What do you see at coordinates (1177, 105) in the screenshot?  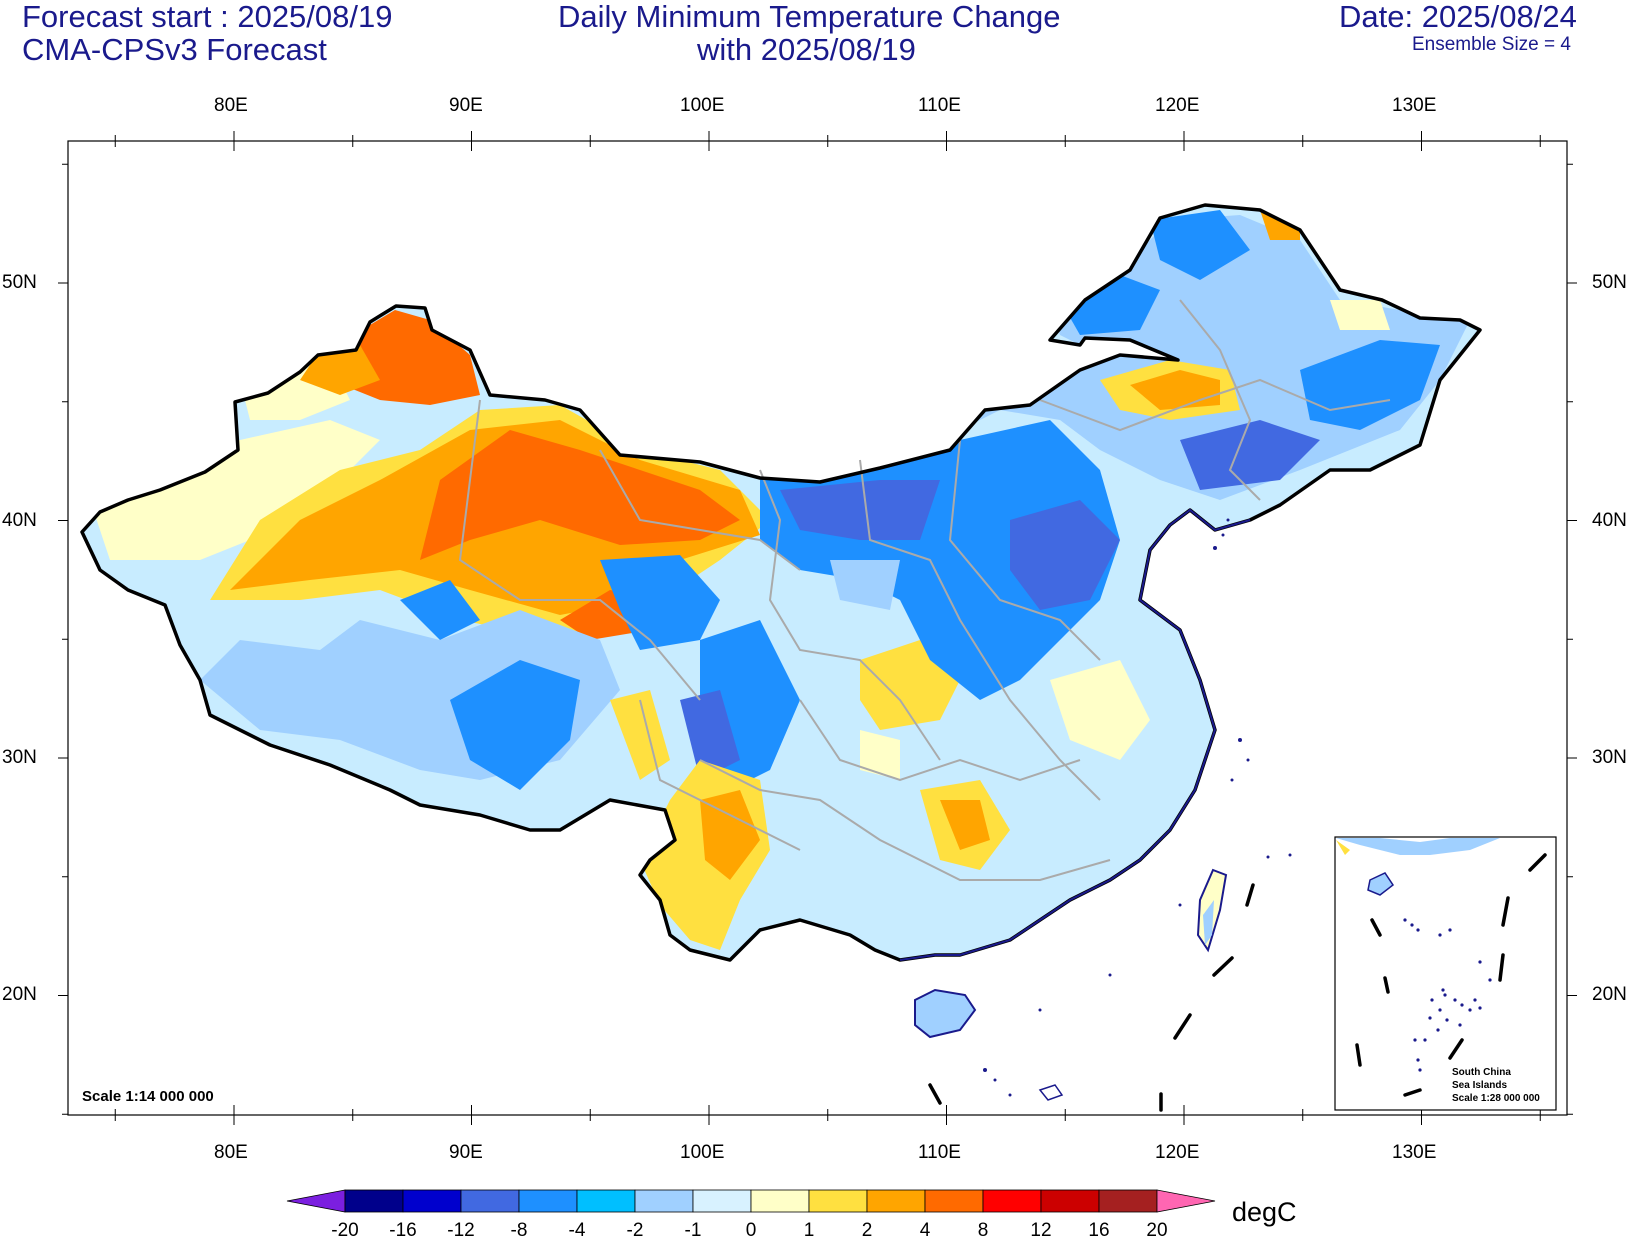 I see `lon-label-top: 120E` at bounding box center [1177, 105].